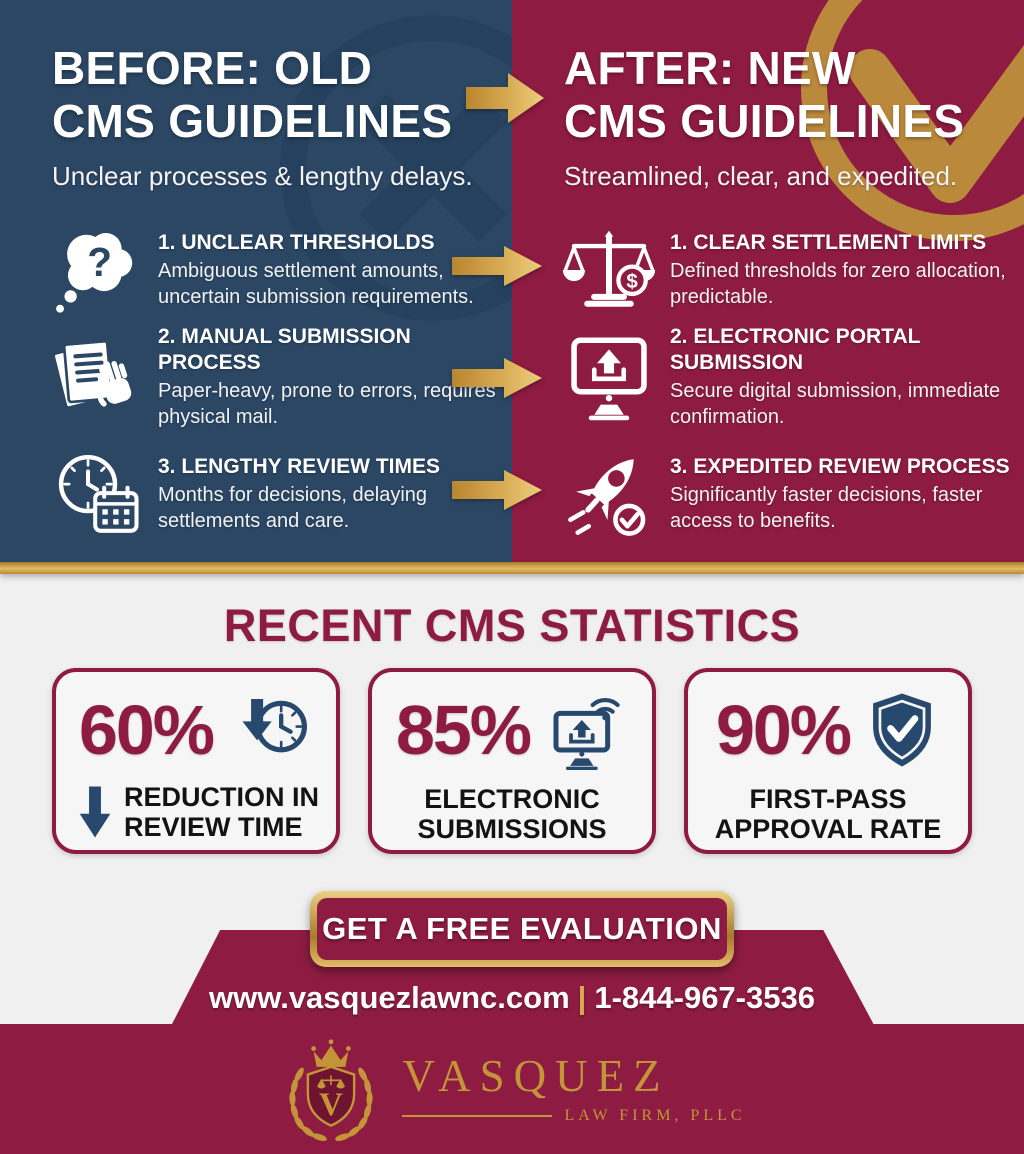 The image size is (1024, 1154). Describe the element at coordinates (783, 730) in the screenshot. I see `stat-value: 90%` at that location.